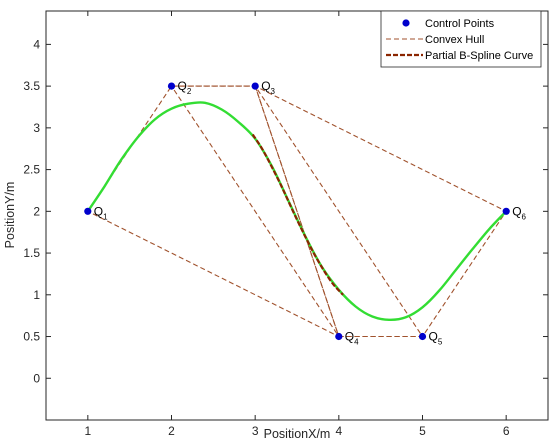 The width and height of the screenshot is (550, 444). Describe the element at coordinates (10, 215) in the screenshot. I see `y-axis-title: PositionY/m` at that location.